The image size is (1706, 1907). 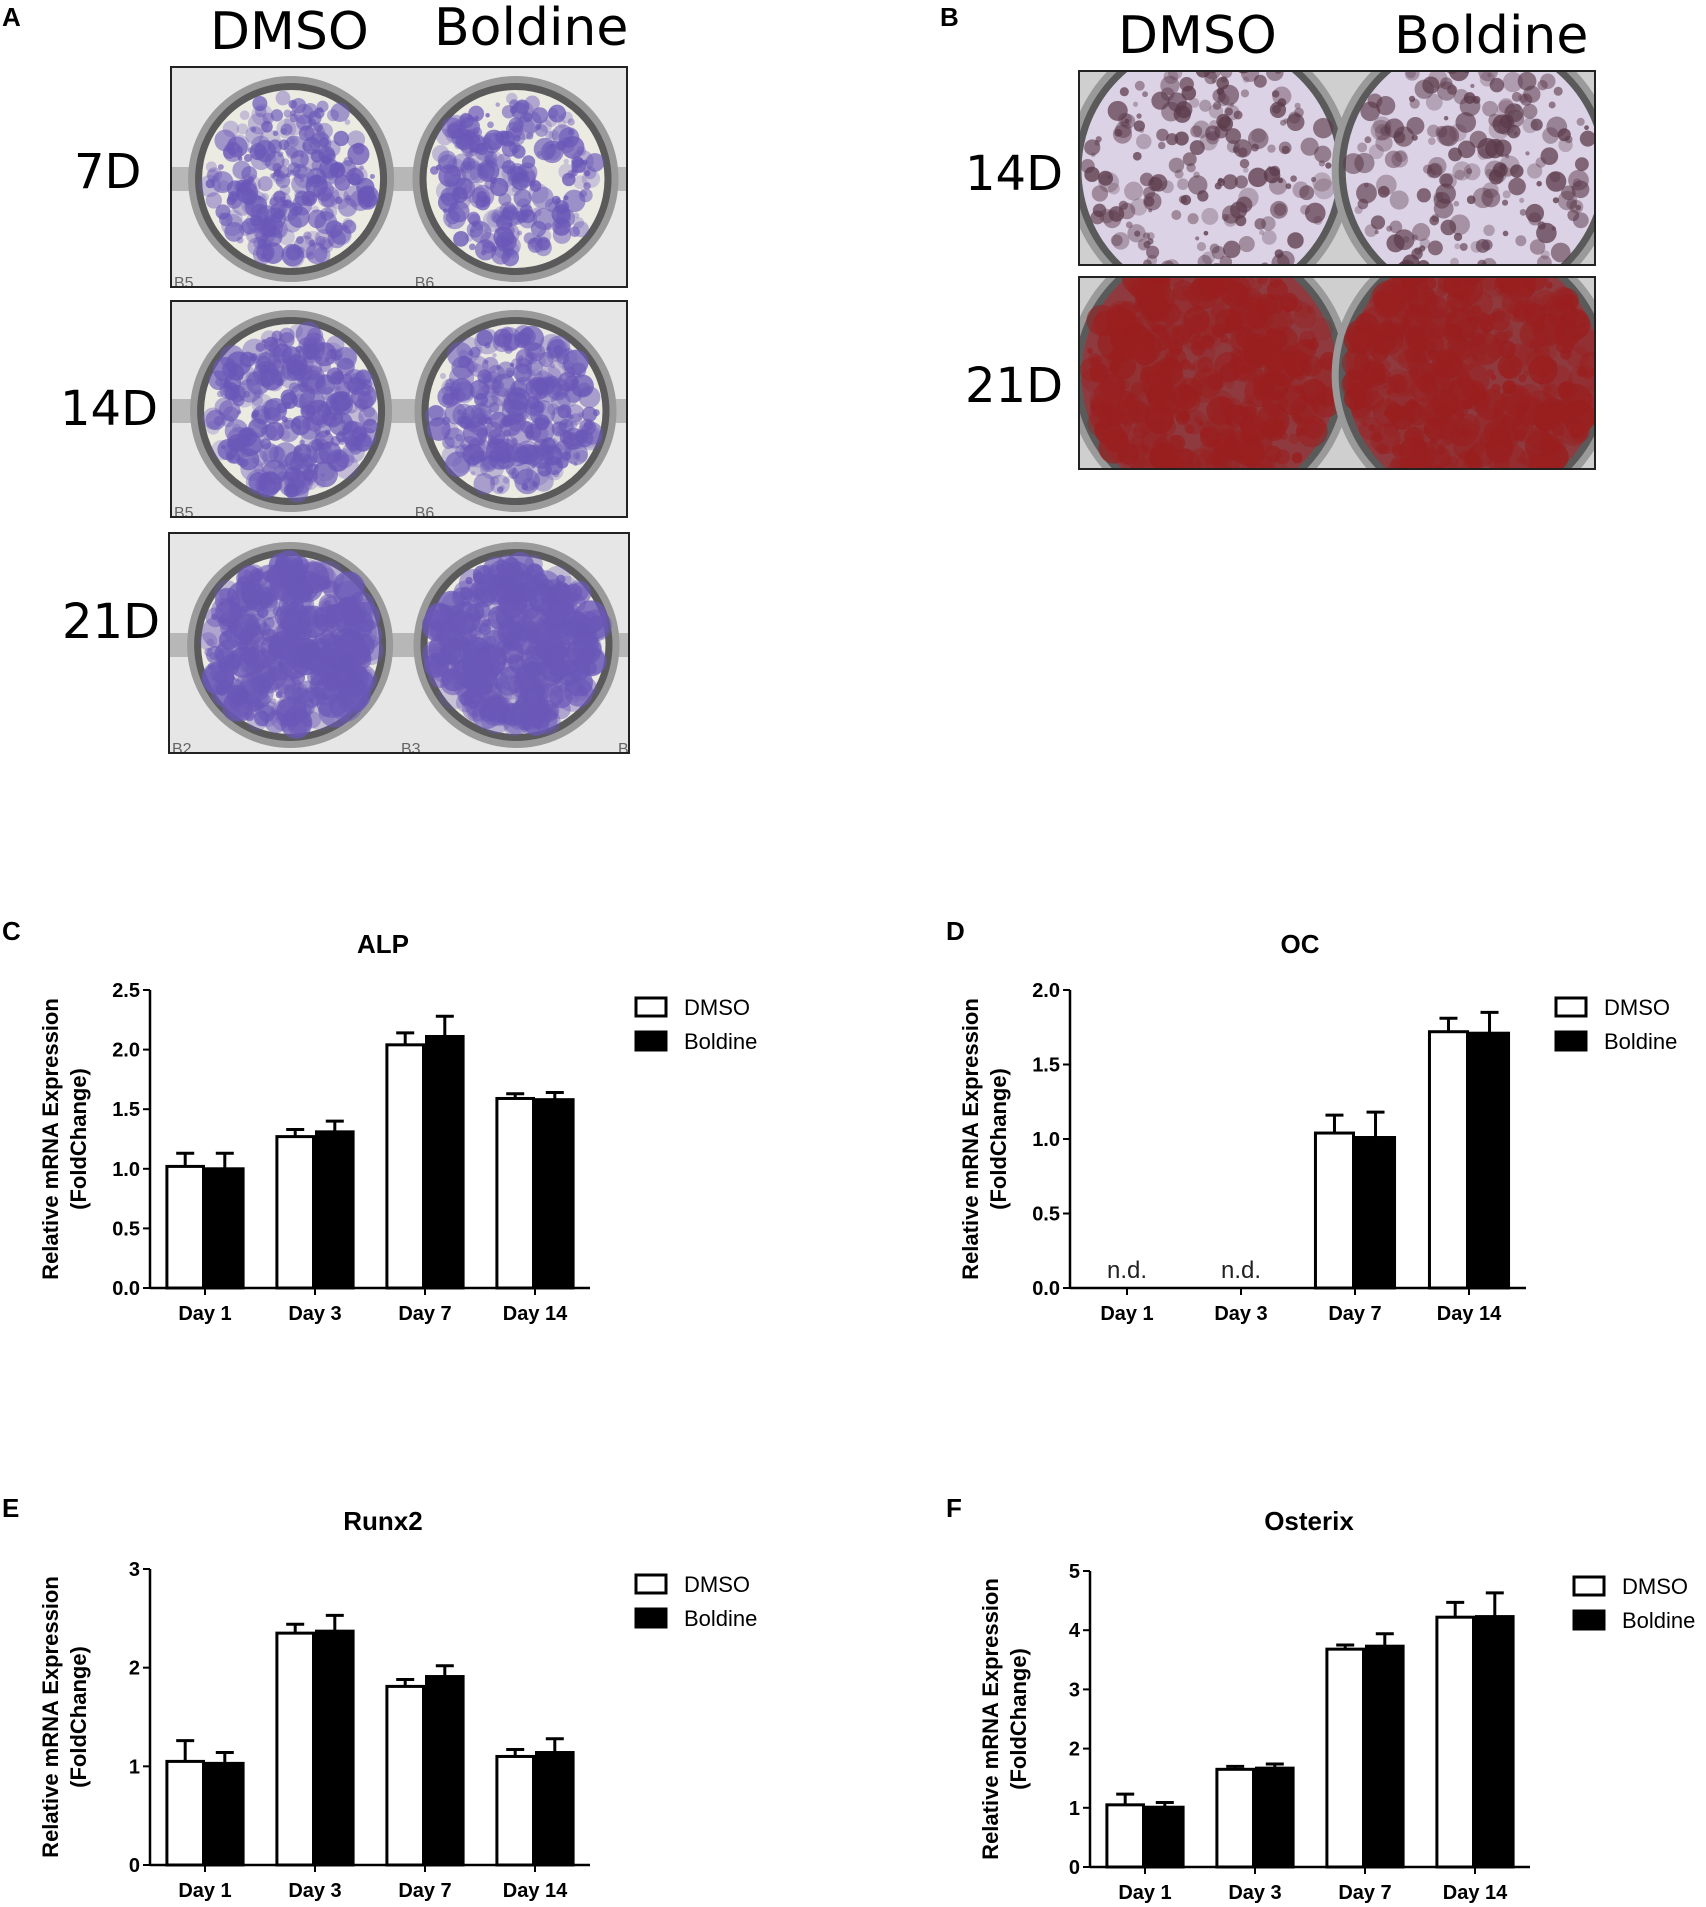 What do you see at coordinates (109, 409) in the screenshot?
I see `panel-a-row-label: 14D` at bounding box center [109, 409].